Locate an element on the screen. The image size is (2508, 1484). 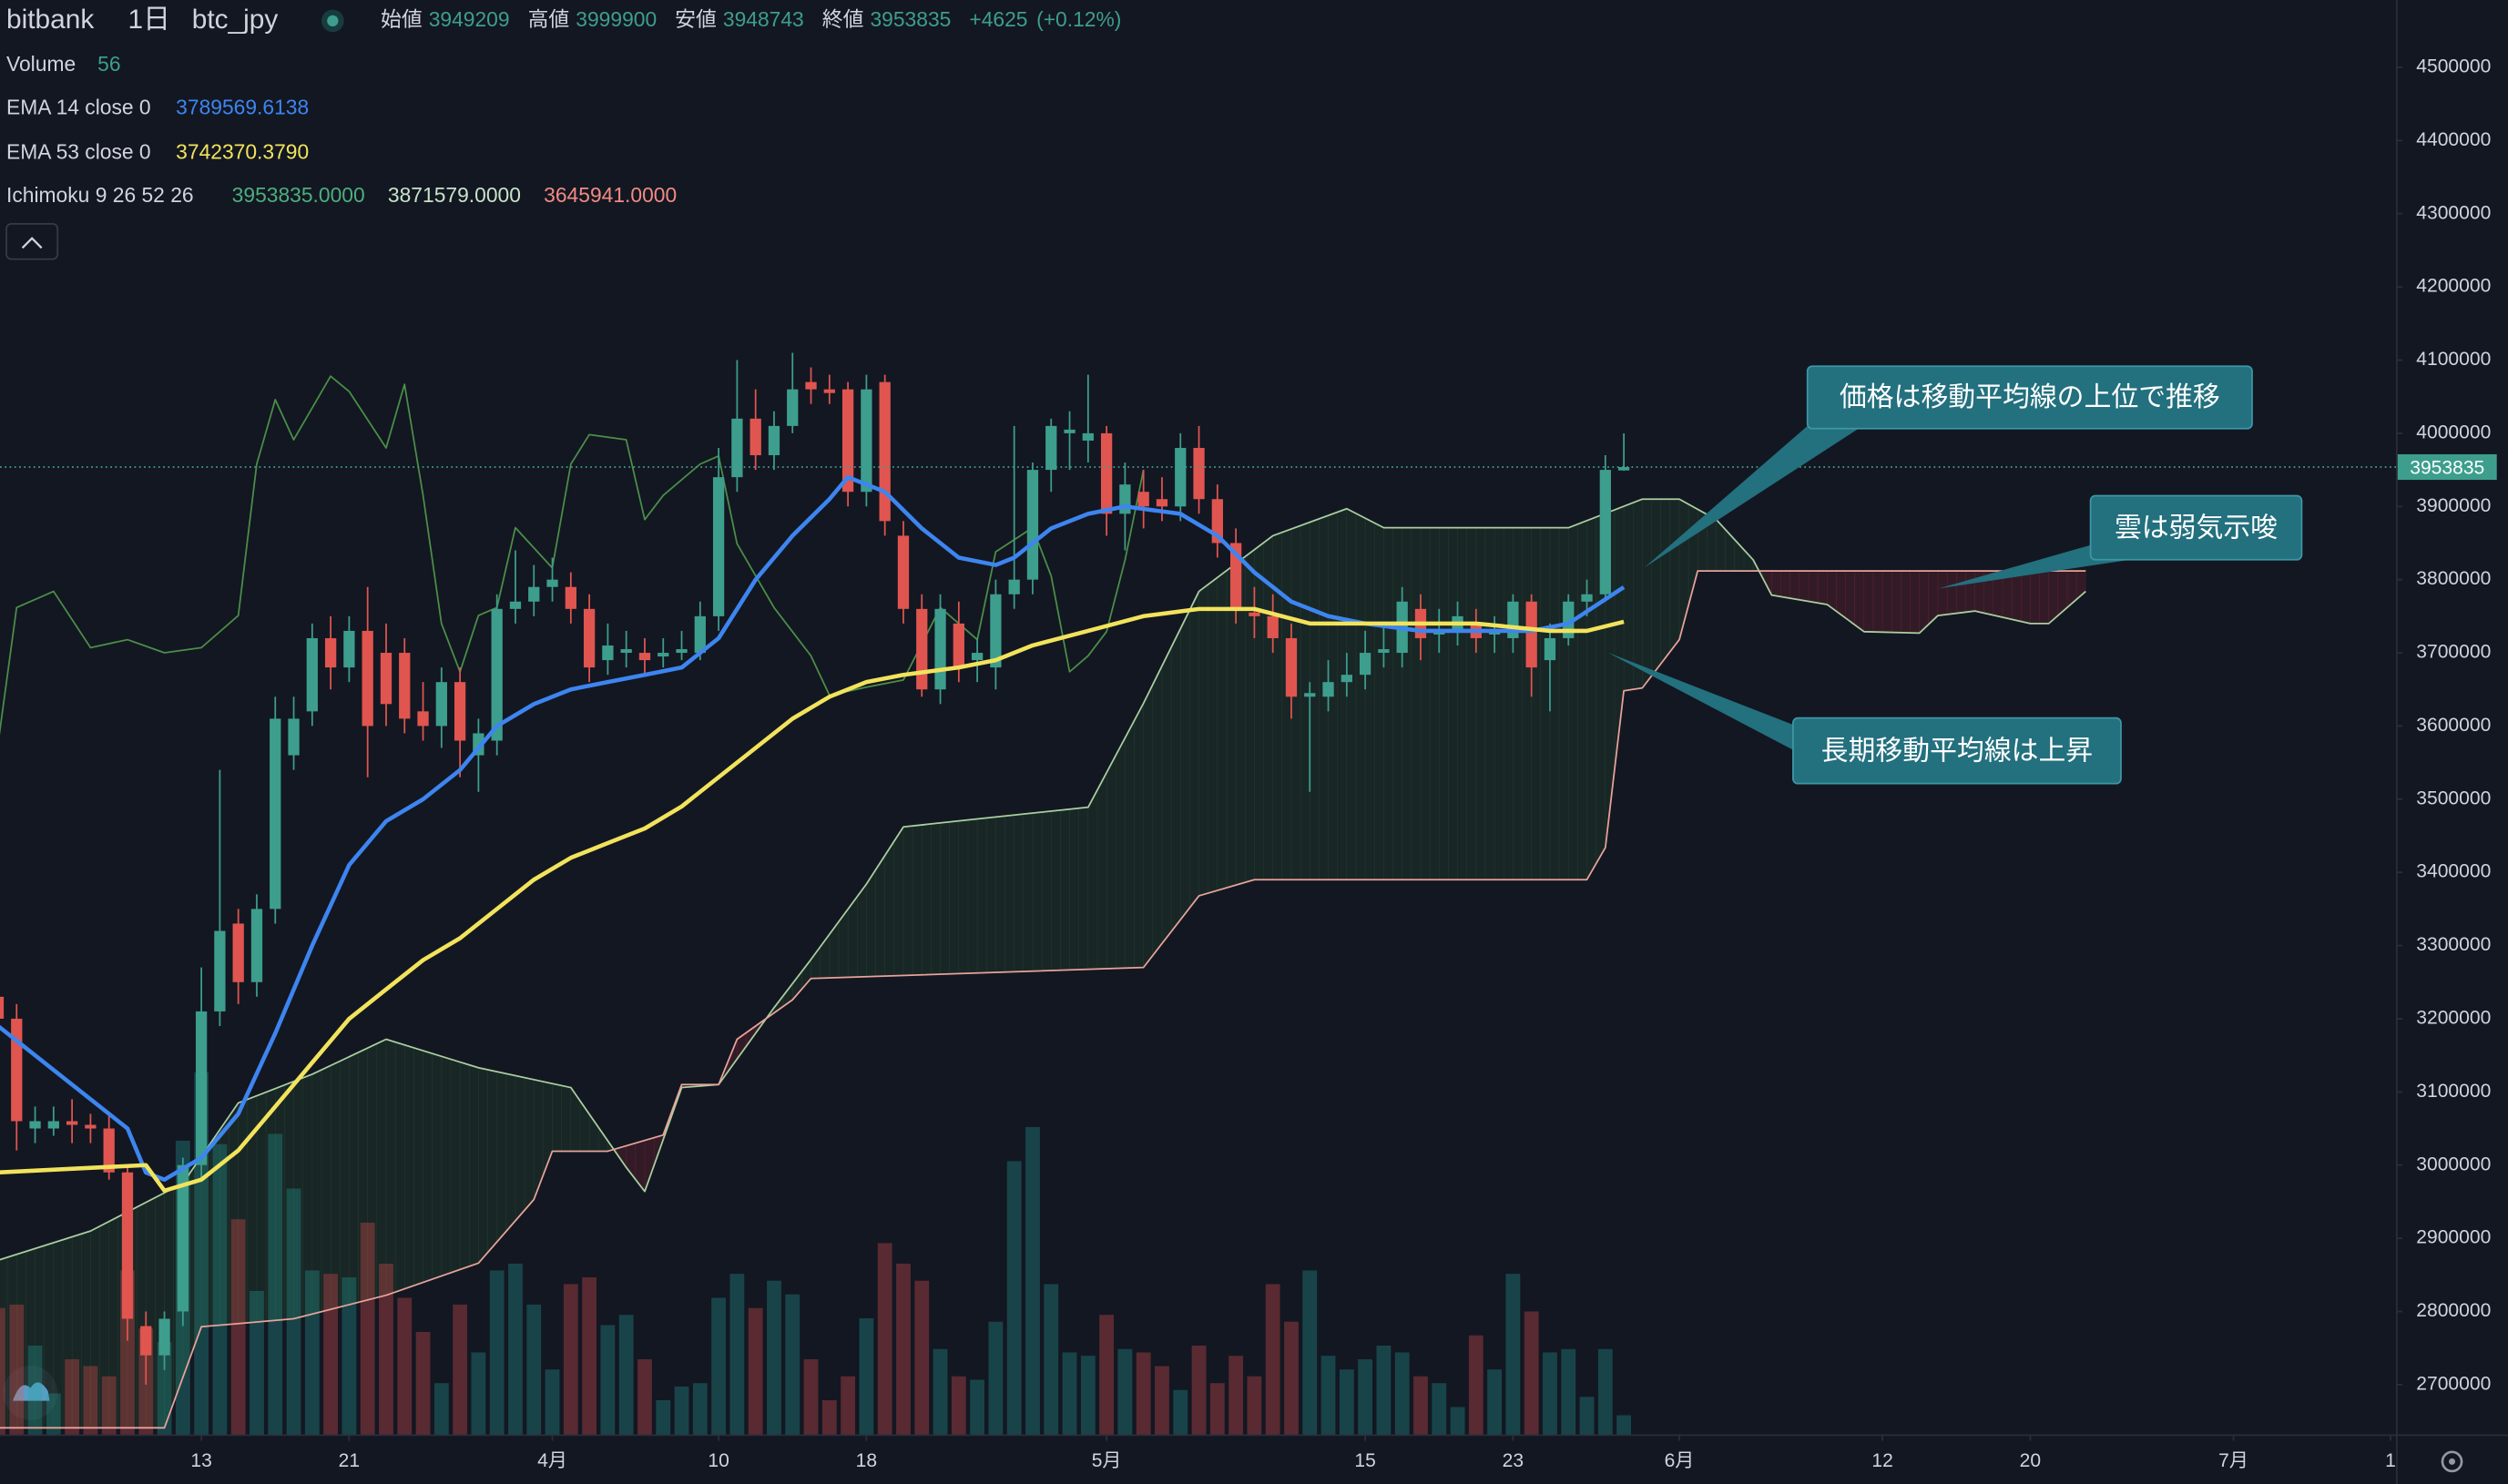
x-tick-label: 21 is located at coordinates (349, 1460).